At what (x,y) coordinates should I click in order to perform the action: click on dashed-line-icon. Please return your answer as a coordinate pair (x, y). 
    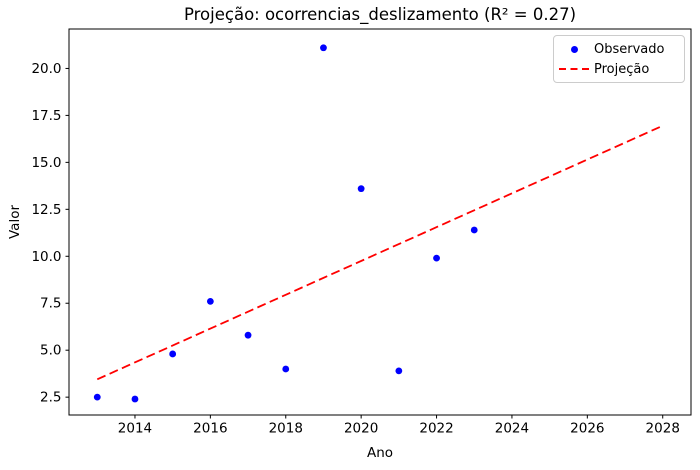
    Looking at the image, I should click on (574, 69).